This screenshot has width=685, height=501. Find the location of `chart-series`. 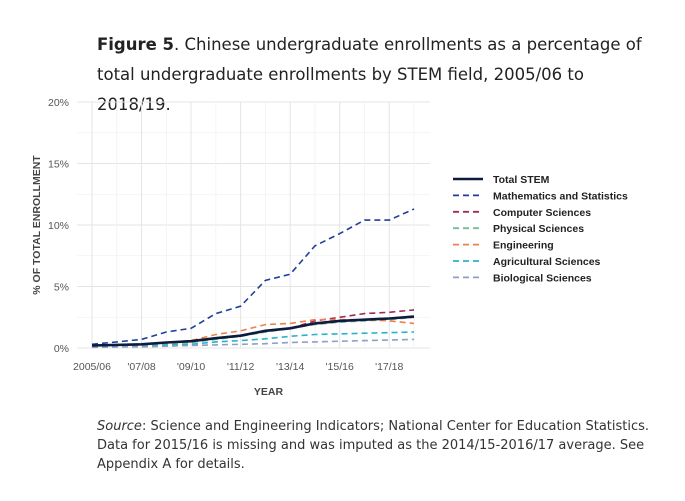

chart-series is located at coordinates (253, 278).